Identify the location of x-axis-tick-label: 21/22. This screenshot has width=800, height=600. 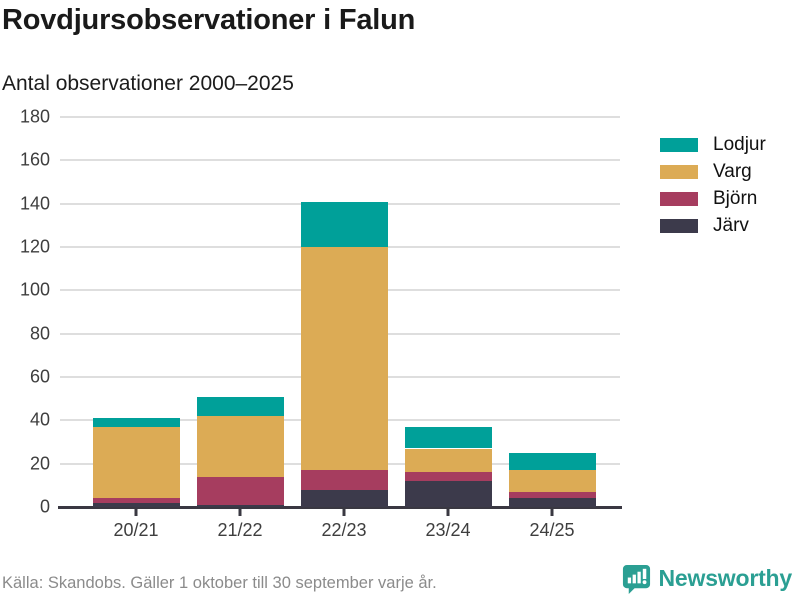
(240, 530).